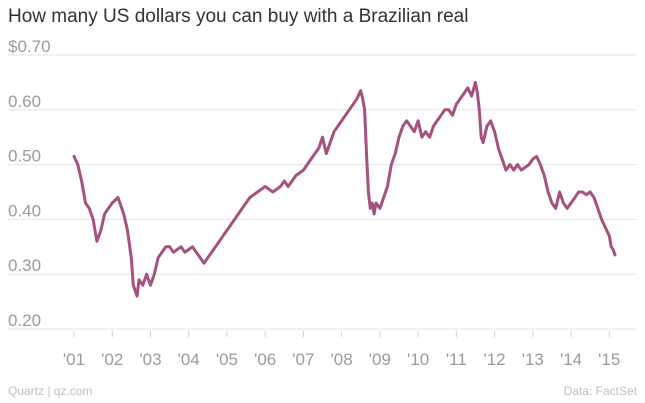  I want to click on x-tick-label: '08, so click(342, 359).